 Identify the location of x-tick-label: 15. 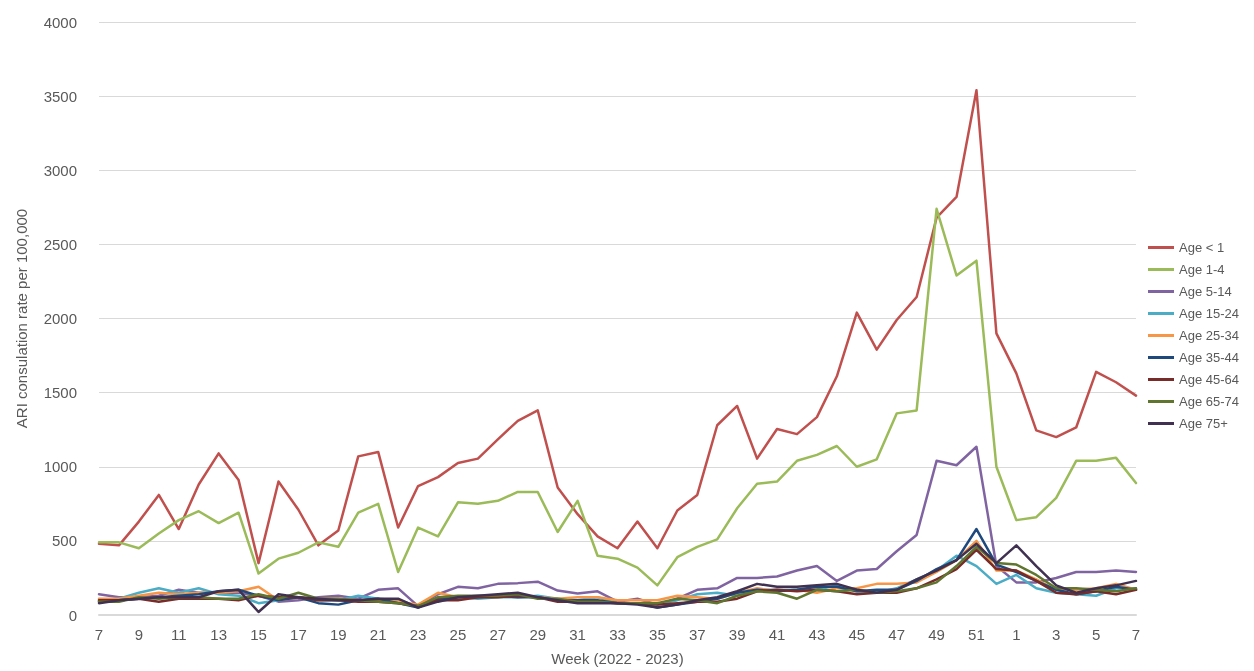
(258, 634).